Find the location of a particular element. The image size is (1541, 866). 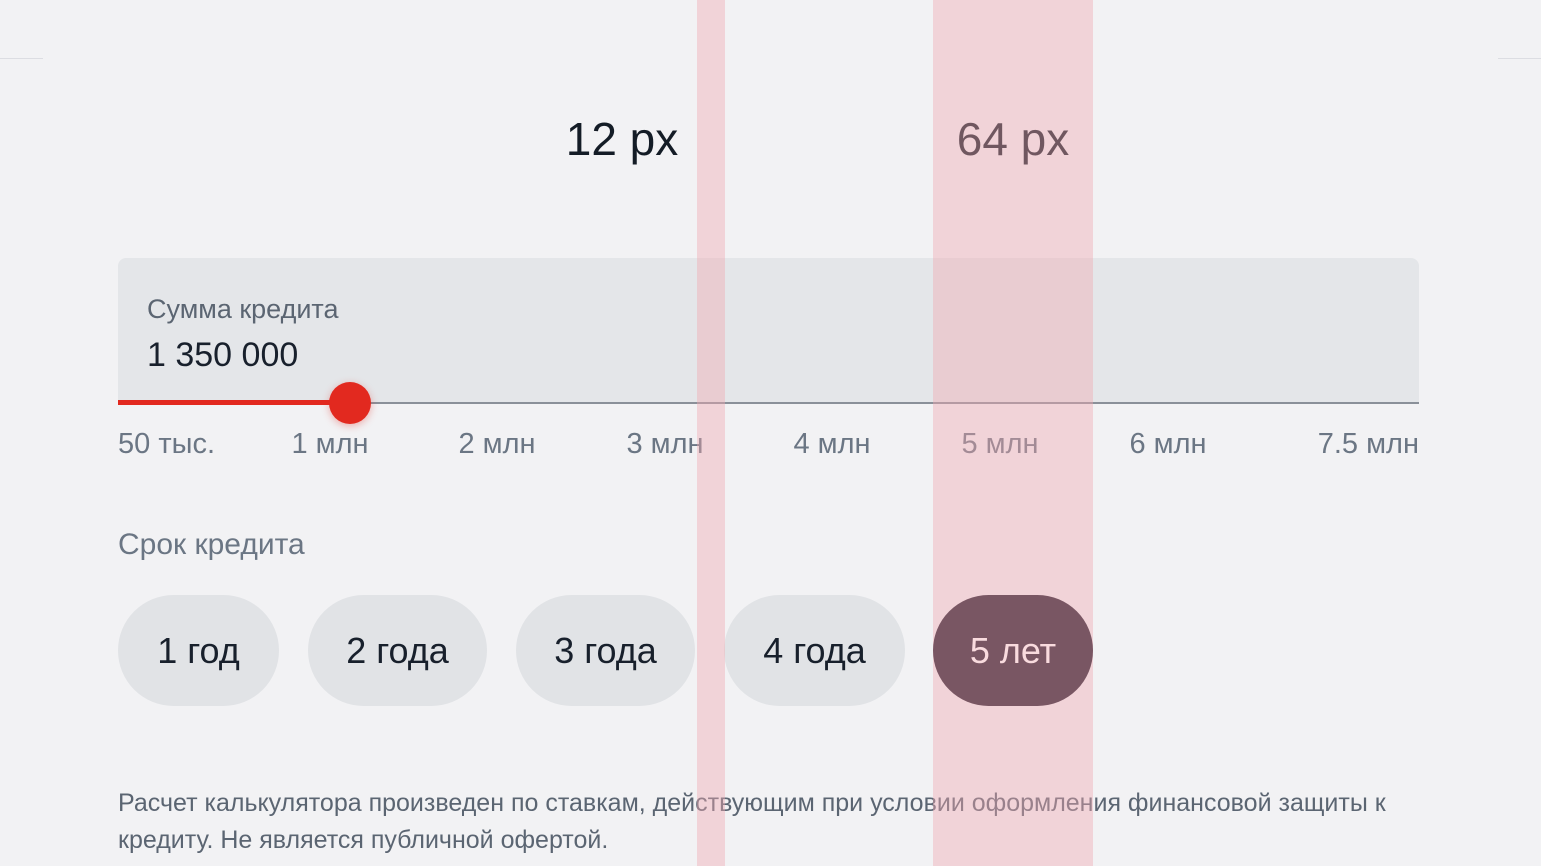

slider-track is located at coordinates (768, 403).